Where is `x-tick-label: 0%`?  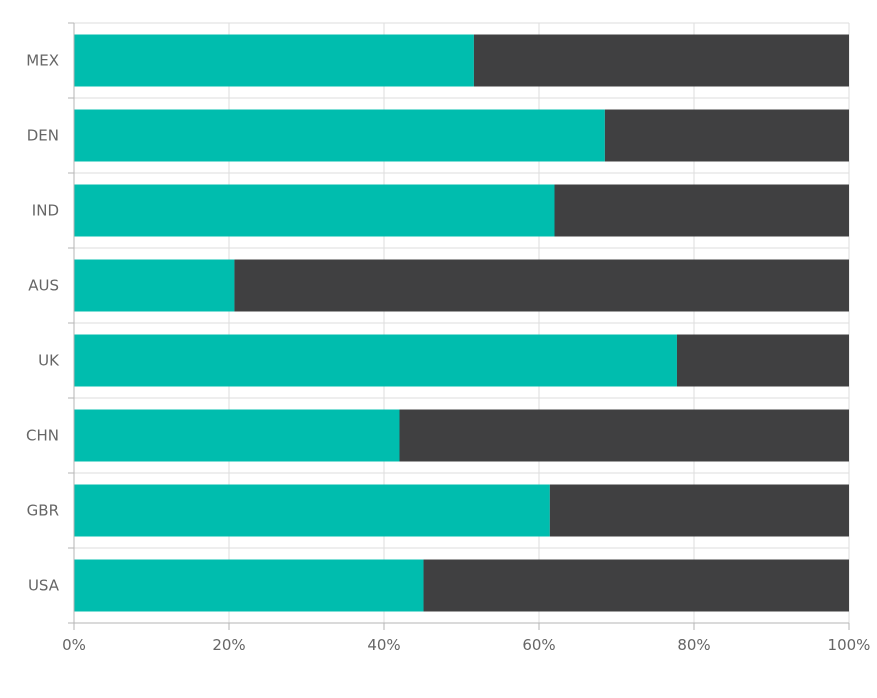
x-tick-label: 0% is located at coordinates (74, 645).